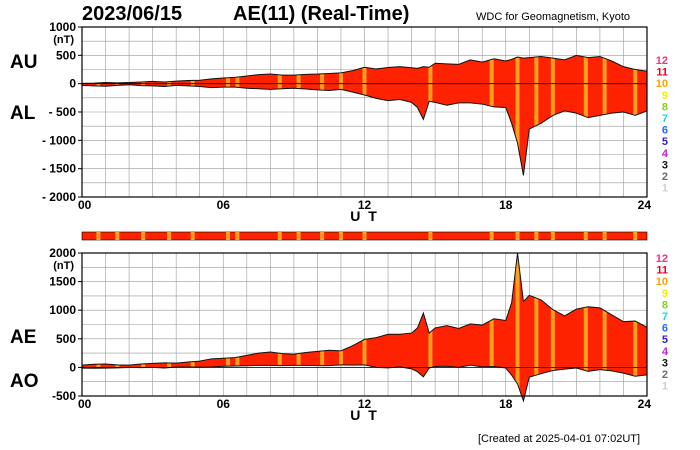 The height and width of the screenshot is (450, 700). What do you see at coordinates (59, 169) in the screenshot?
I see `panel1-ytick-label: - 1500` at bounding box center [59, 169].